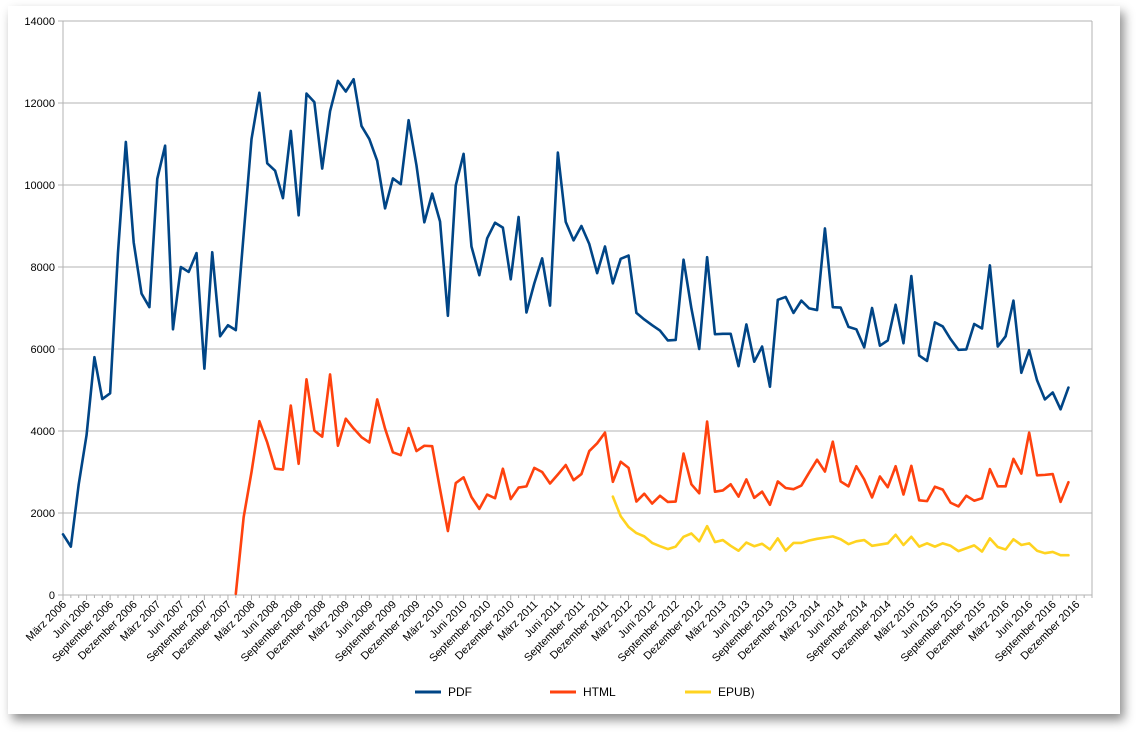  Describe the element at coordinates (39, 22) in the screenshot. I see `y-tick-label: 14000` at that location.